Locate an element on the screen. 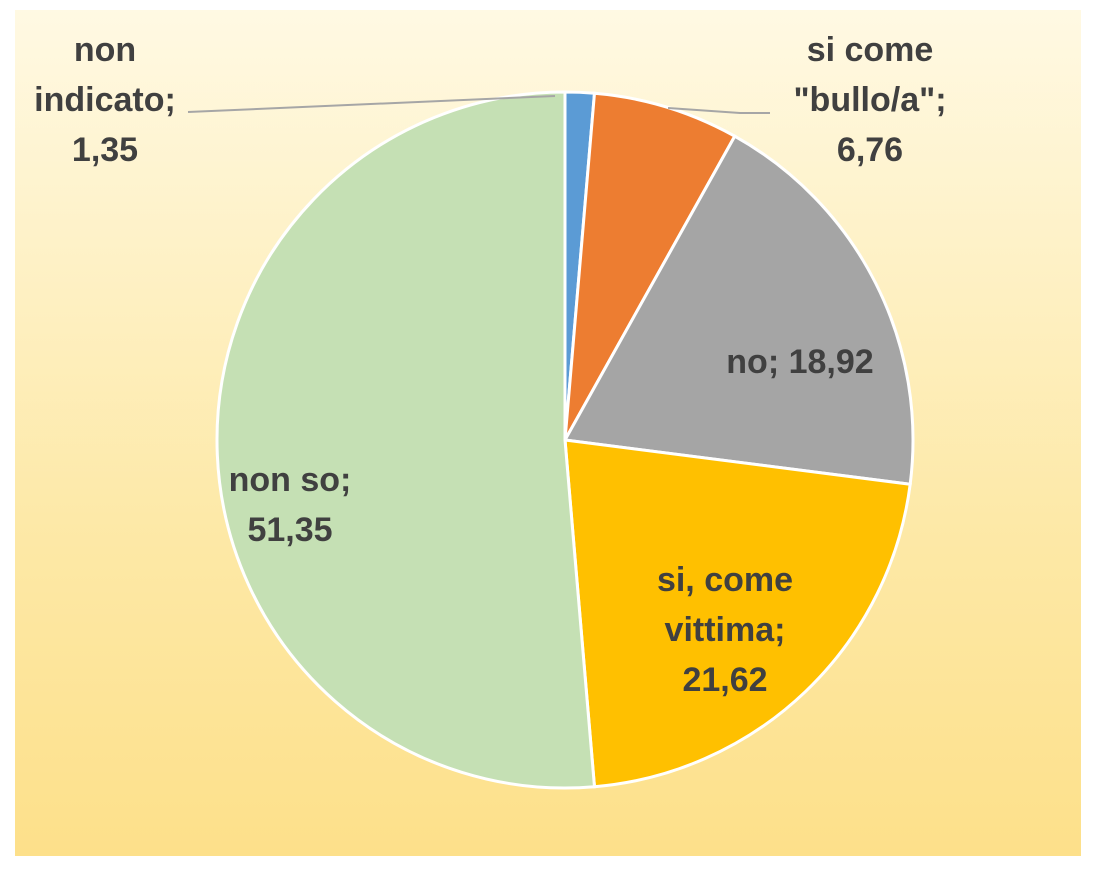 This screenshot has width=1096, height=870. label-category: no is located at coordinates (747, 362).